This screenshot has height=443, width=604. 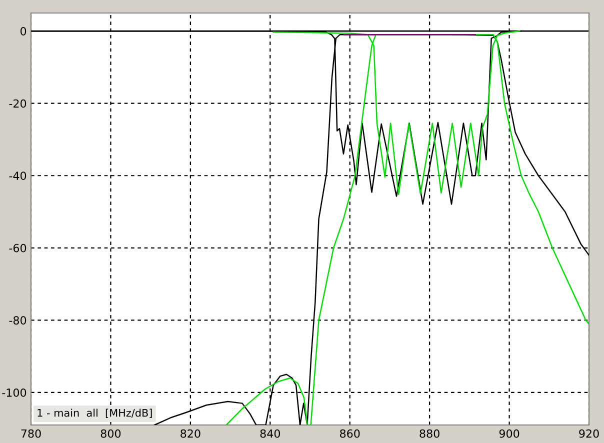 What do you see at coordinates (23, 31) in the screenshot?
I see `y-tick-label: 0` at bounding box center [23, 31].